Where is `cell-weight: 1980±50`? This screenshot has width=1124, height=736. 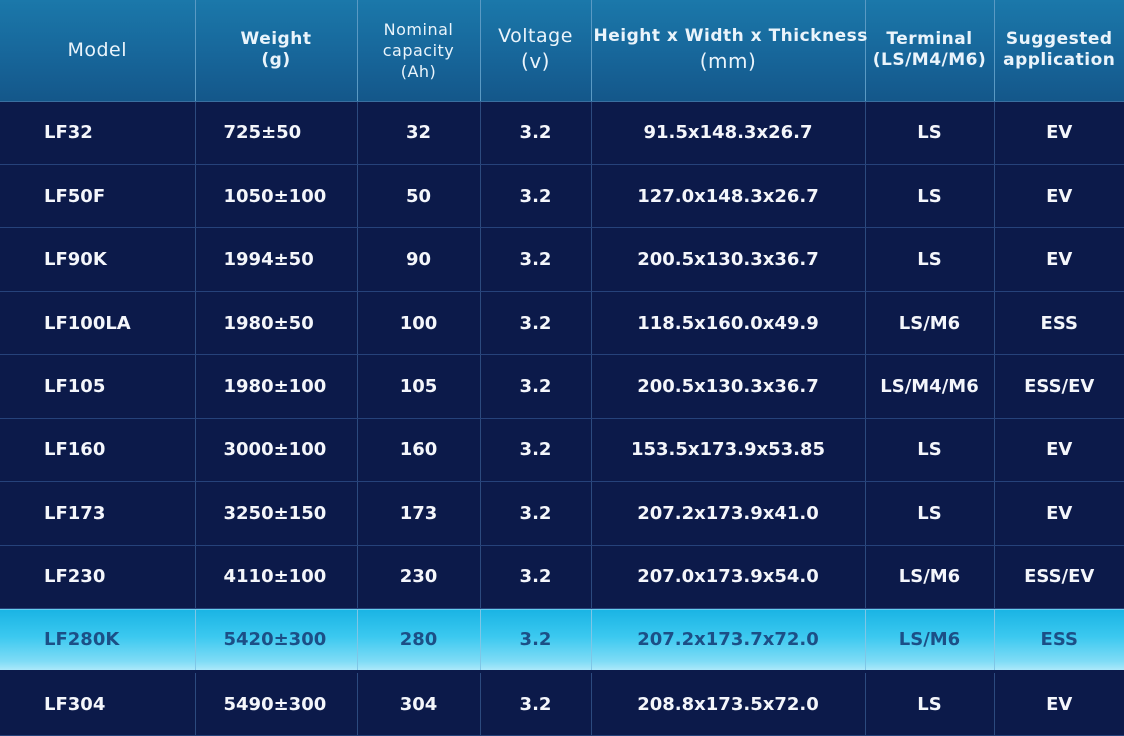 cell-weight: 1980±50 is located at coordinates (276, 323).